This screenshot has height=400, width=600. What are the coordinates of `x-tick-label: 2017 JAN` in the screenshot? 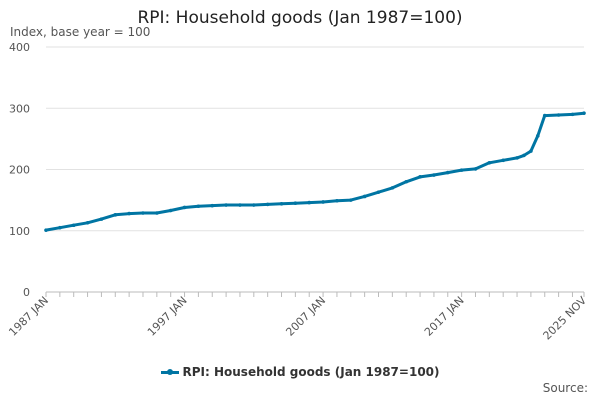 It's located at (444, 316).